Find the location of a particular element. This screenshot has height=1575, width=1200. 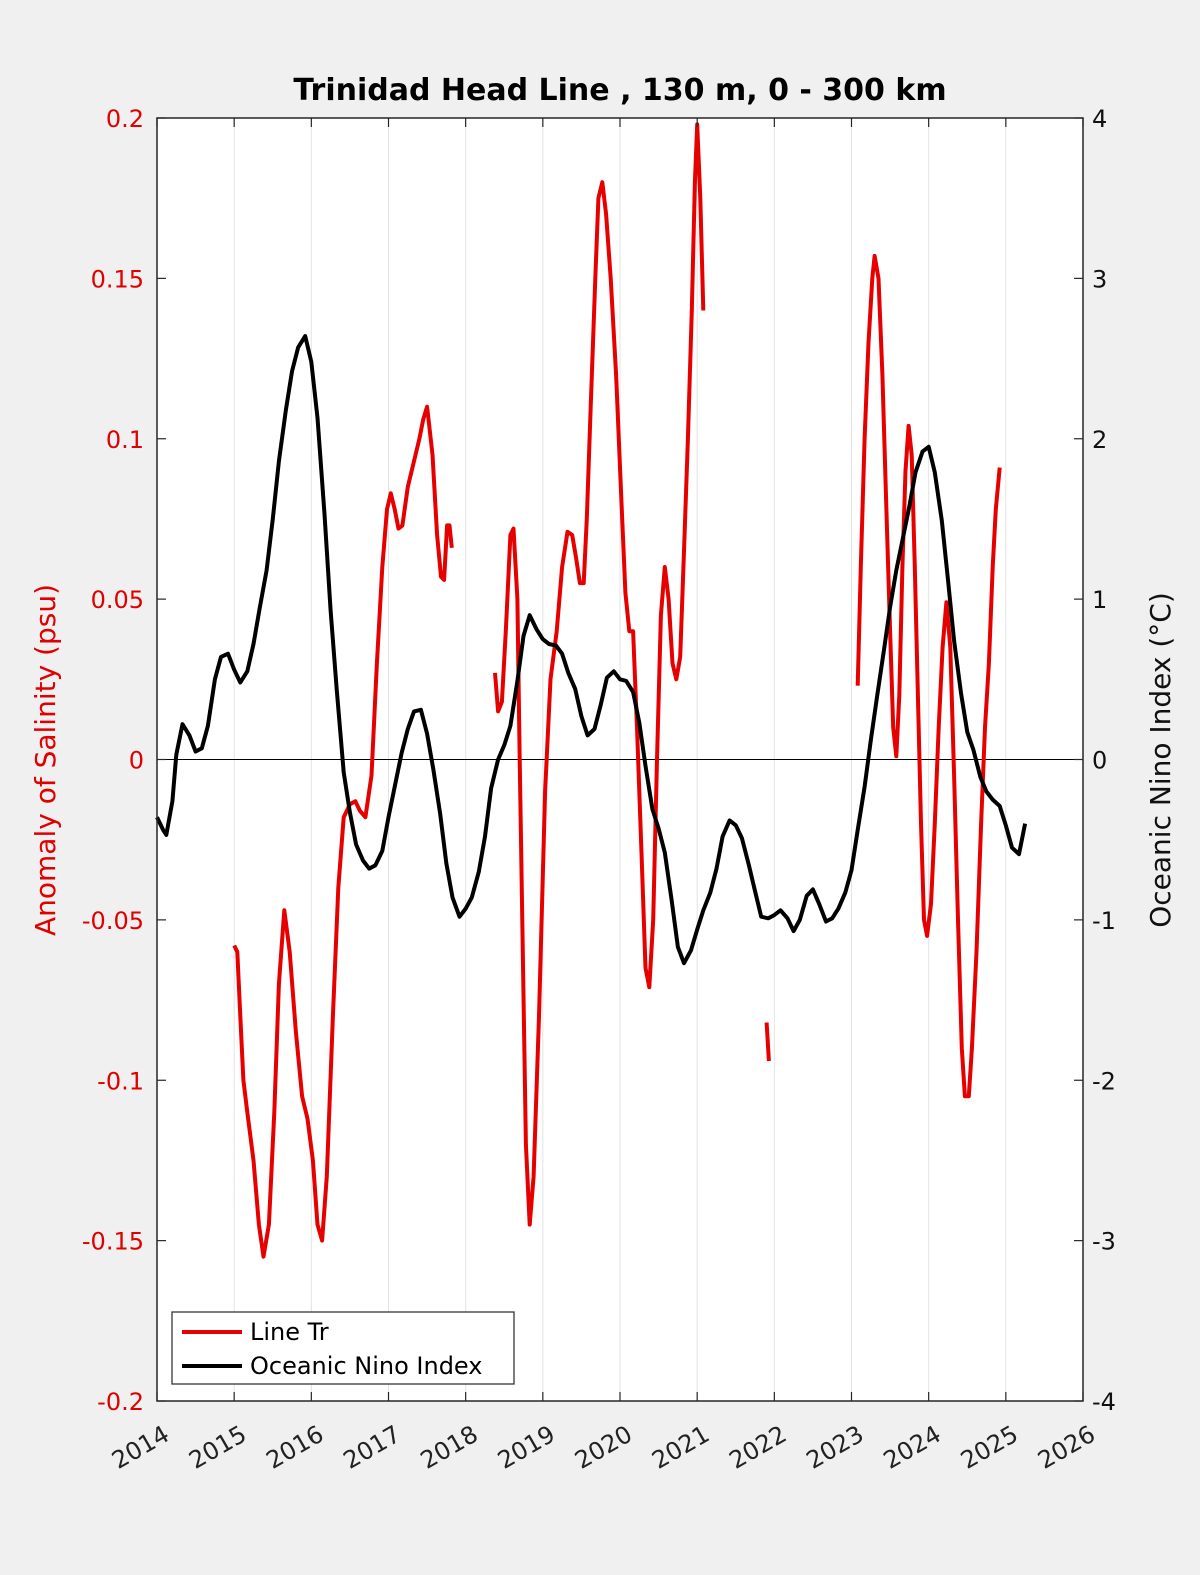

chart-title: Trinidad Head Line , 130 m, 0 - 300 km is located at coordinates (619, 90).